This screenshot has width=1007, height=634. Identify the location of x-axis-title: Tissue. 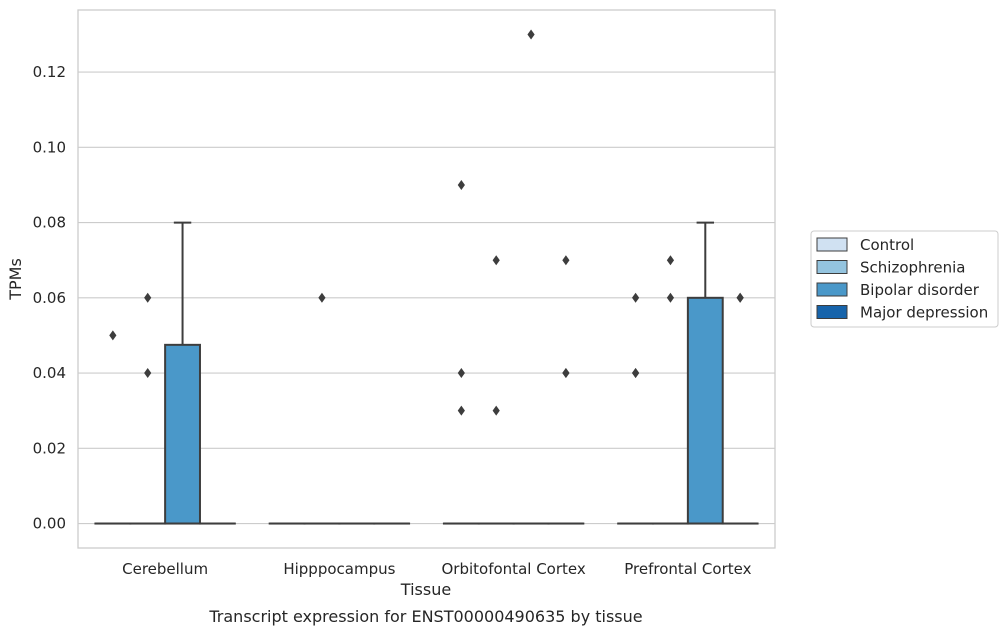
(425, 589).